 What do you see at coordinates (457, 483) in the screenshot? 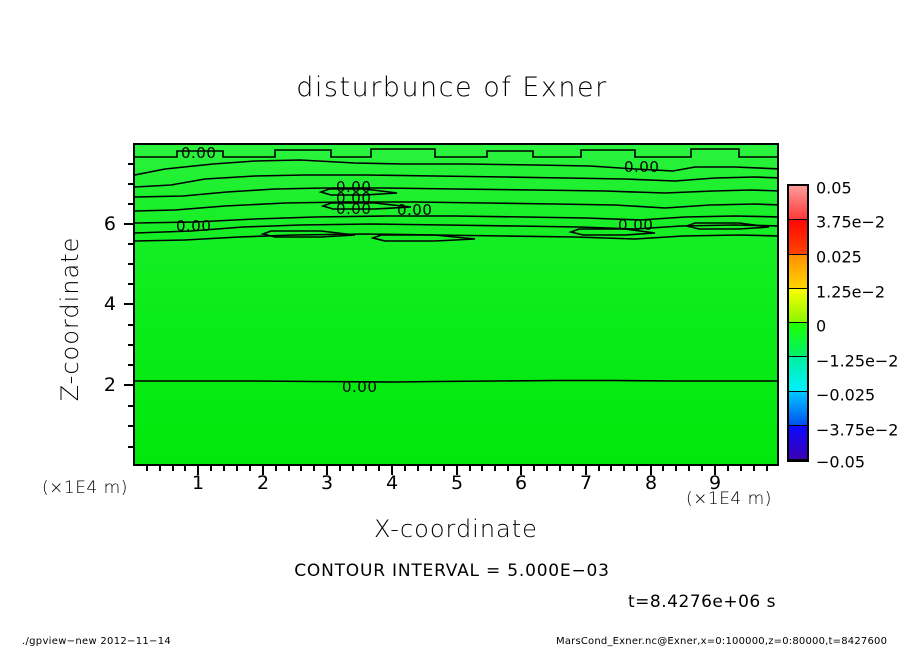
I see `x-tick-label: 5` at bounding box center [457, 483].